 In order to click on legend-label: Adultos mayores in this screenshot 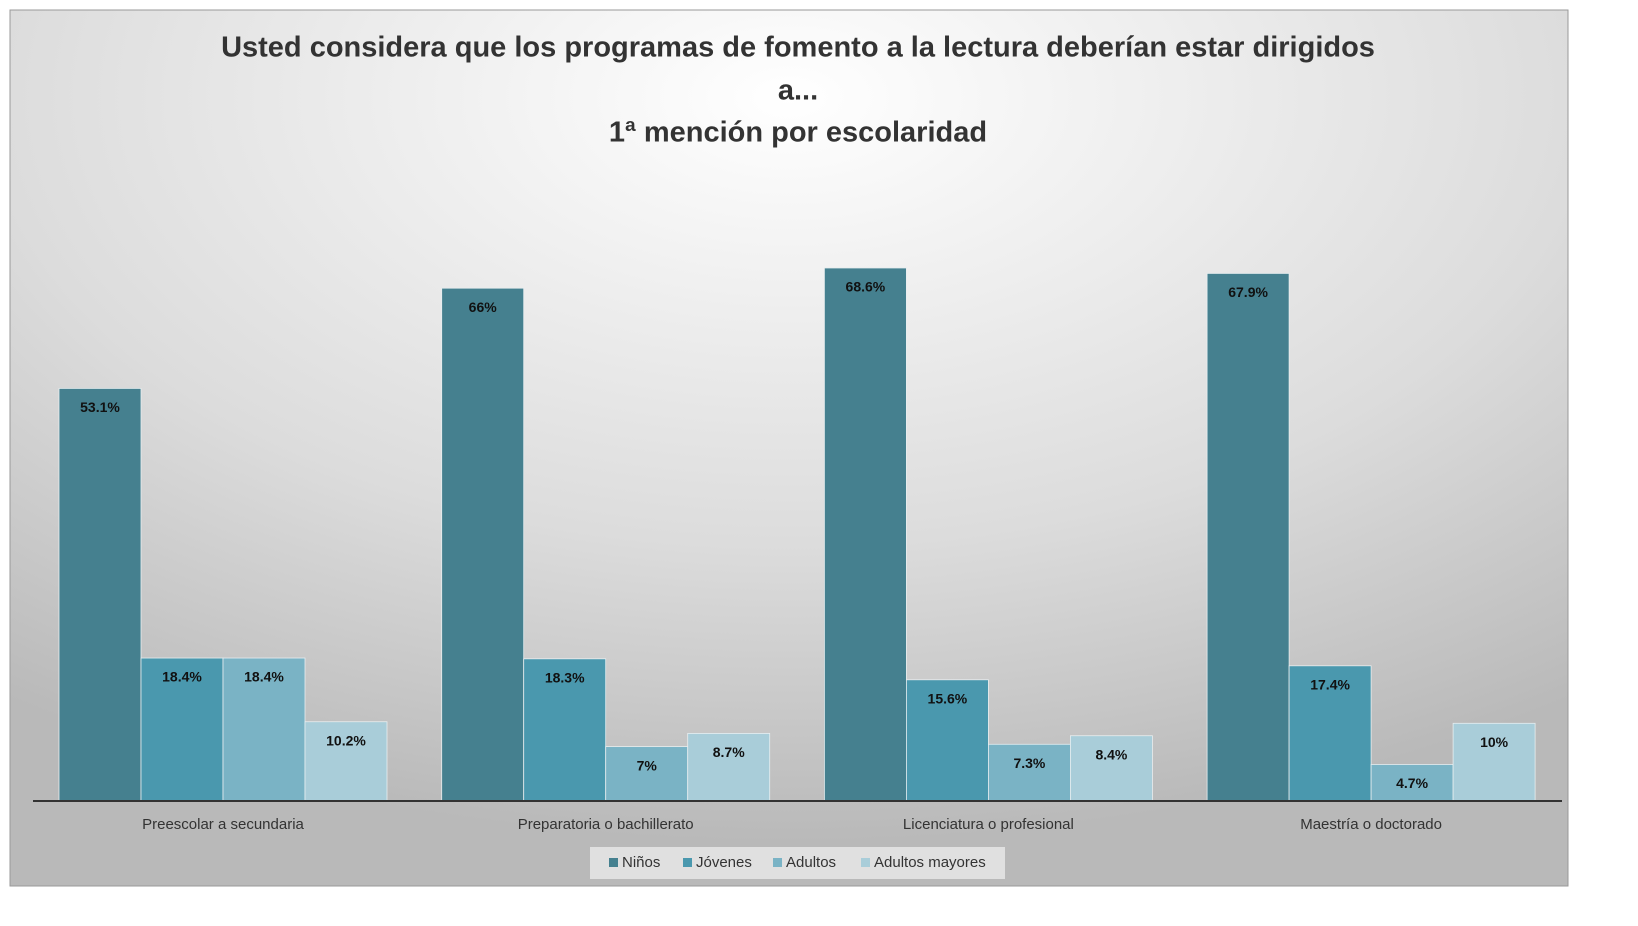, I will do `click(930, 862)`.